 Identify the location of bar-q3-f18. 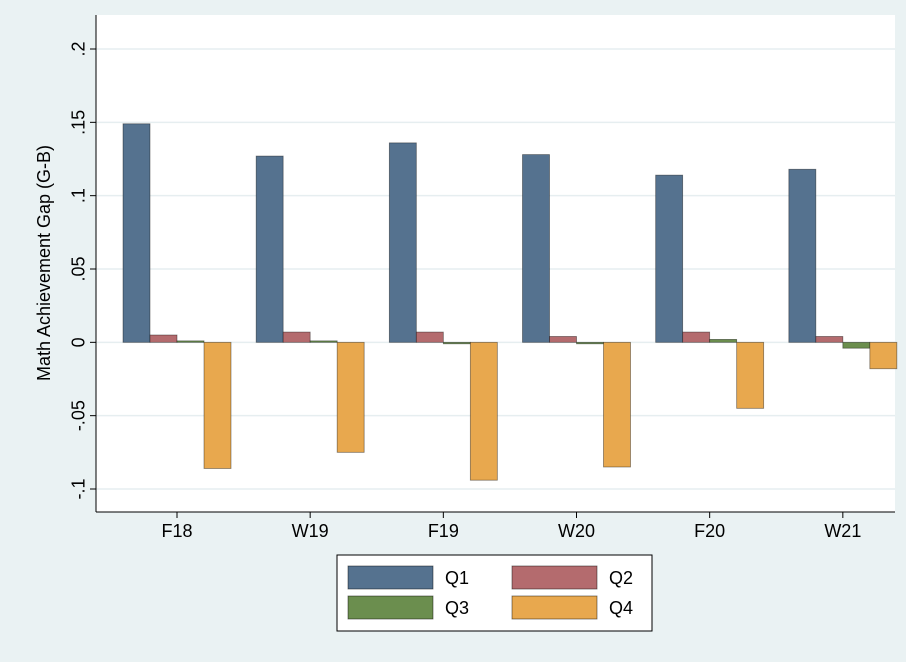
(190, 341).